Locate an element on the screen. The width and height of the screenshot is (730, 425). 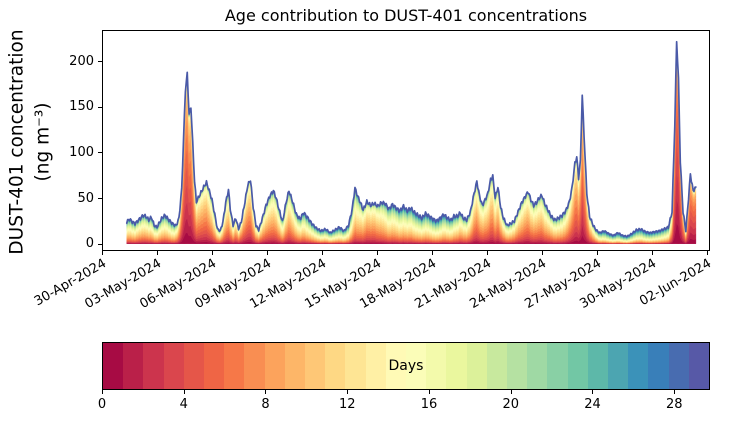
colorbar-tick-label: 24 is located at coordinates (592, 404).